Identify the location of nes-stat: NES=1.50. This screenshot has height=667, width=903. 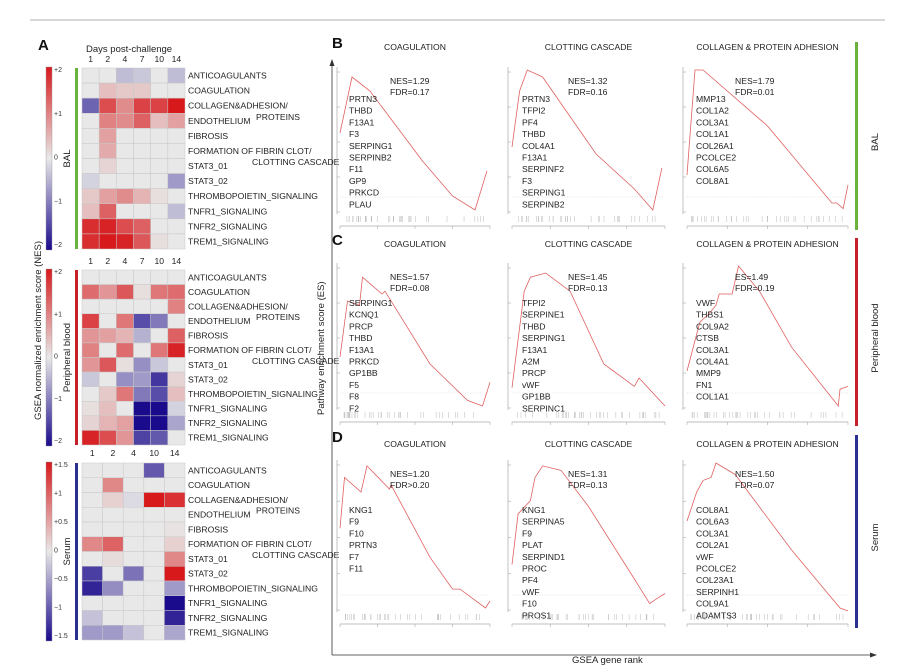
(755, 474).